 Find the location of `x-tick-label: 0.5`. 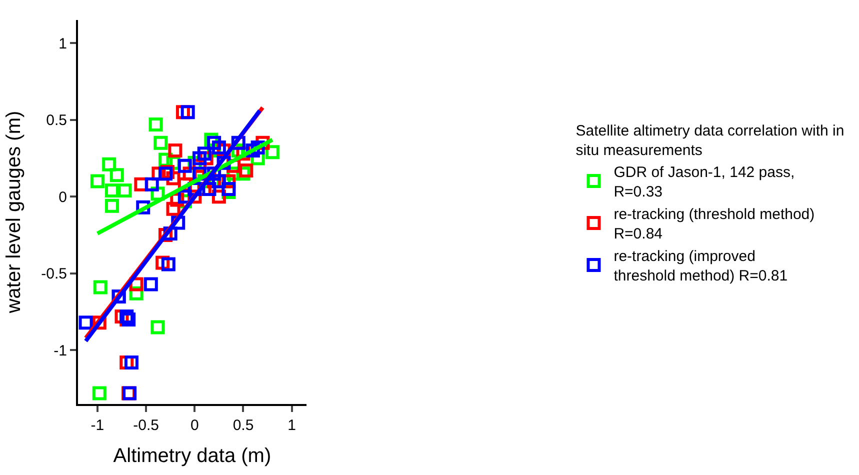

x-tick-label: 0.5 is located at coordinates (243, 425).